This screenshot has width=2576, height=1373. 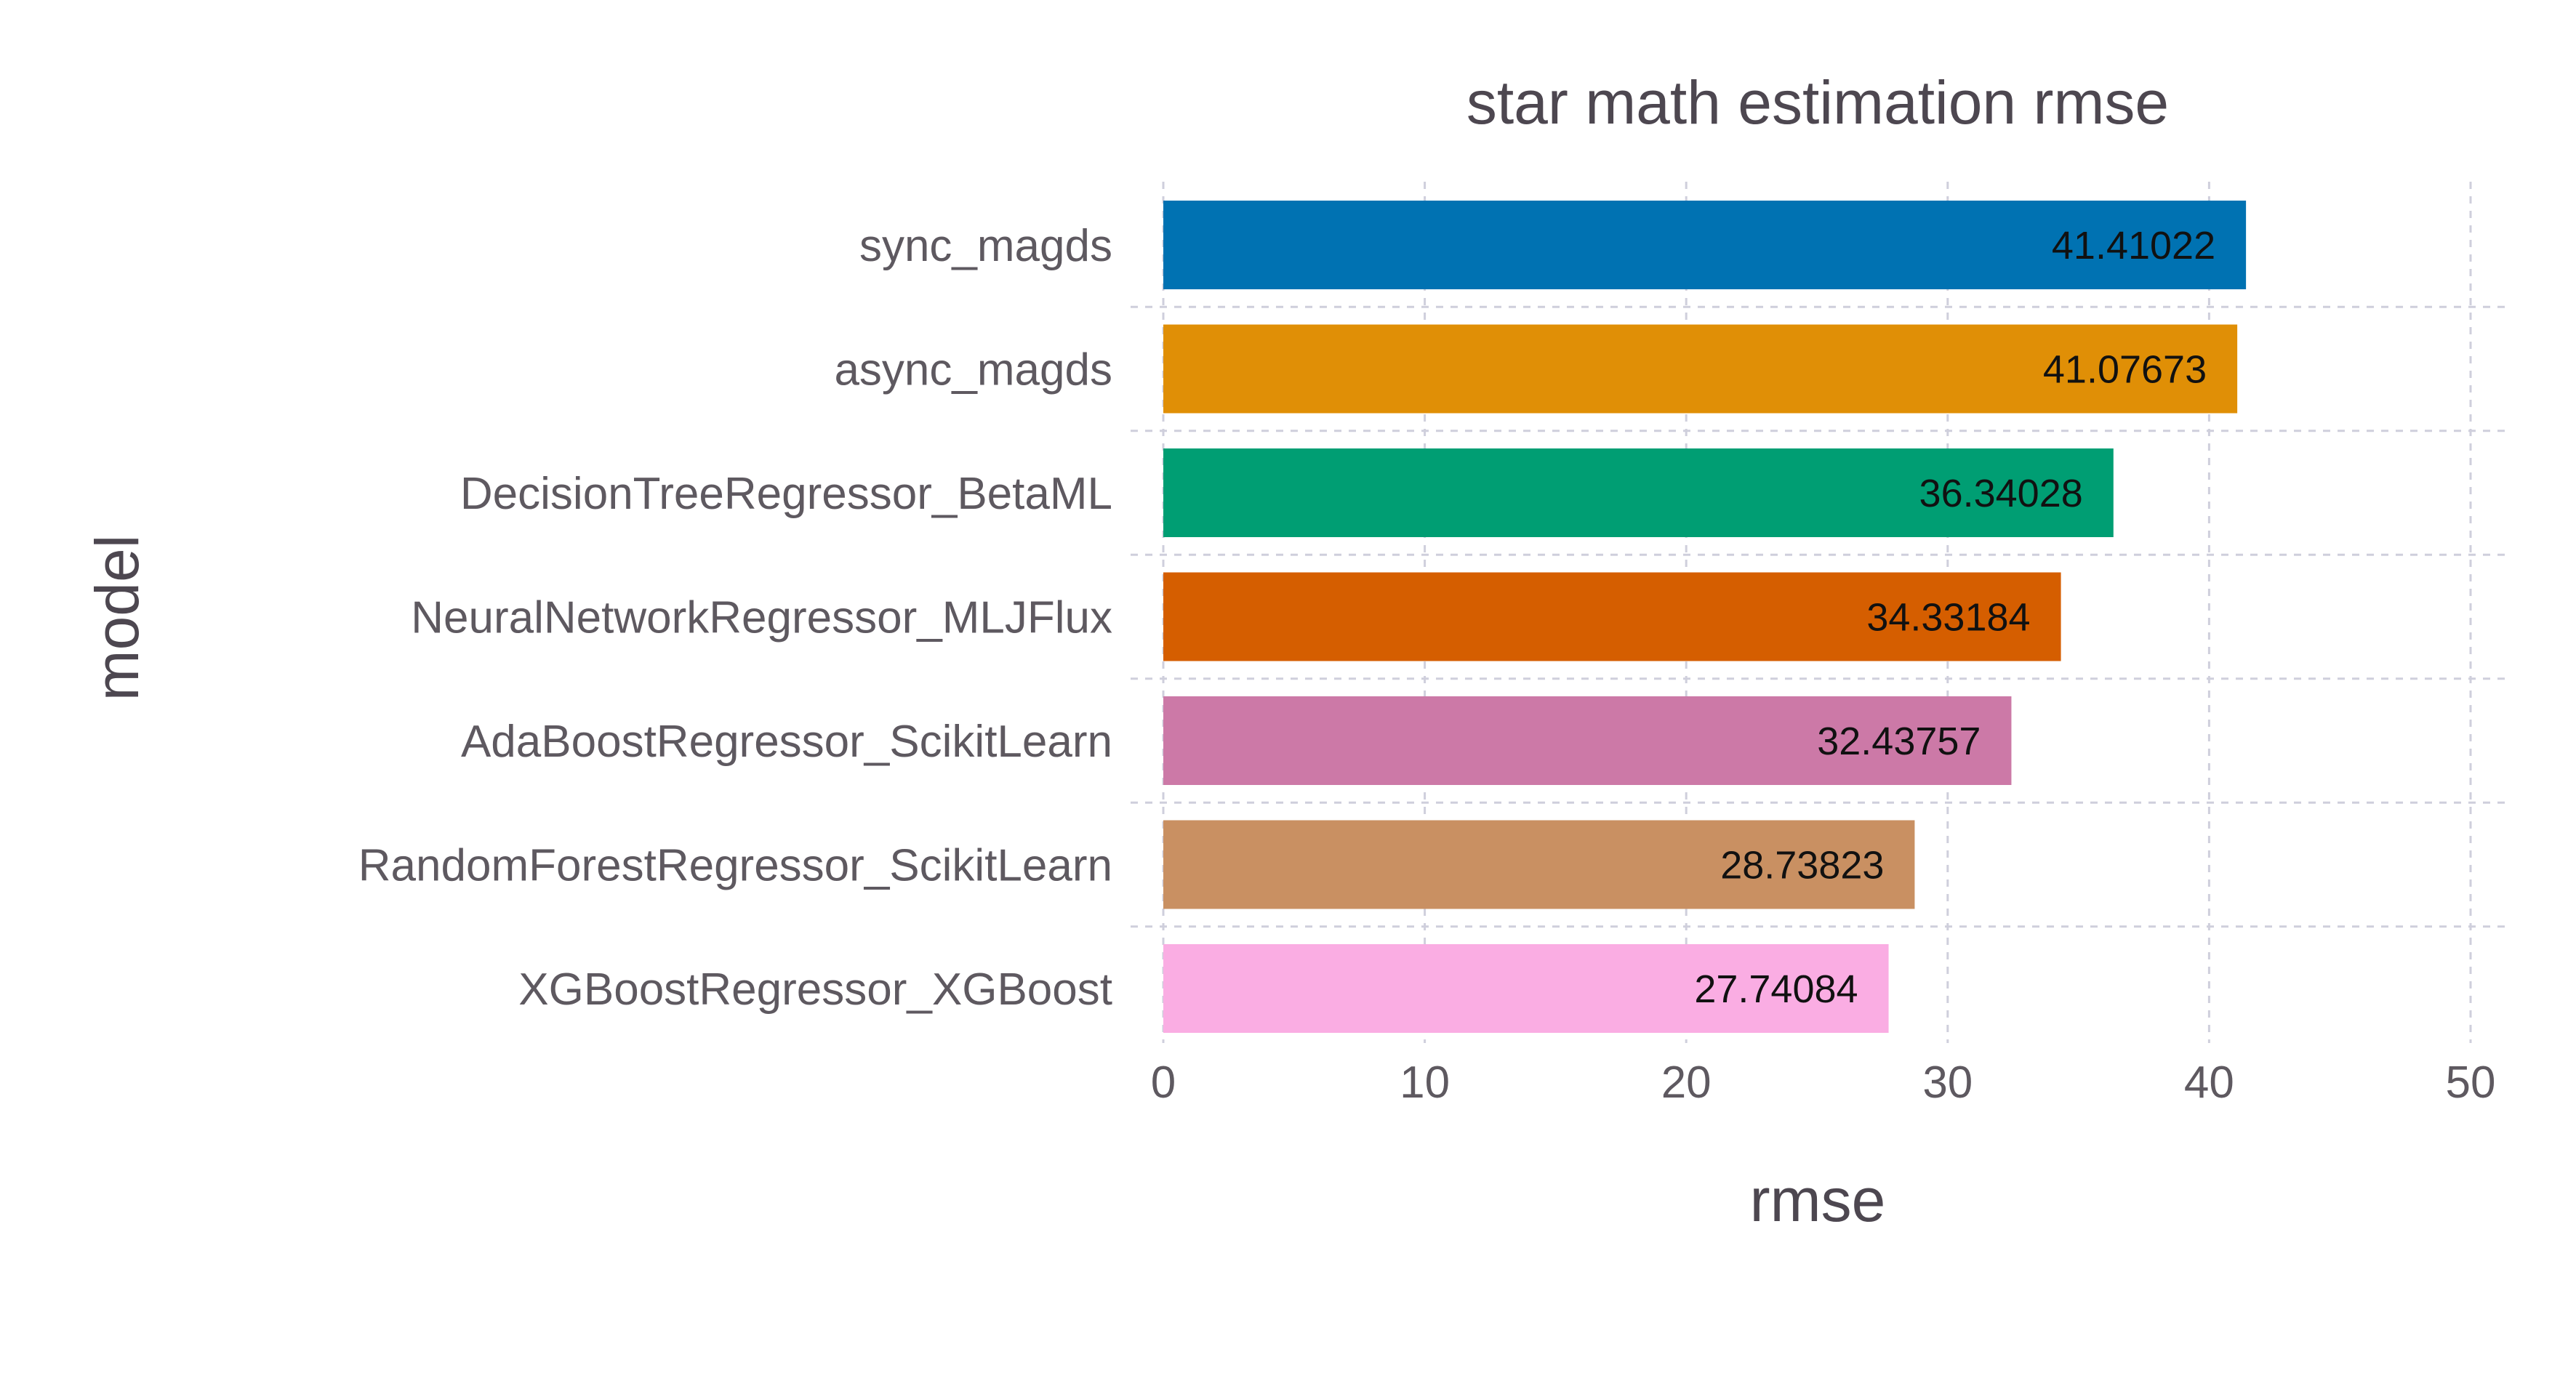 What do you see at coordinates (1899, 741) in the screenshot?
I see `data-label: 32.43757` at bounding box center [1899, 741].